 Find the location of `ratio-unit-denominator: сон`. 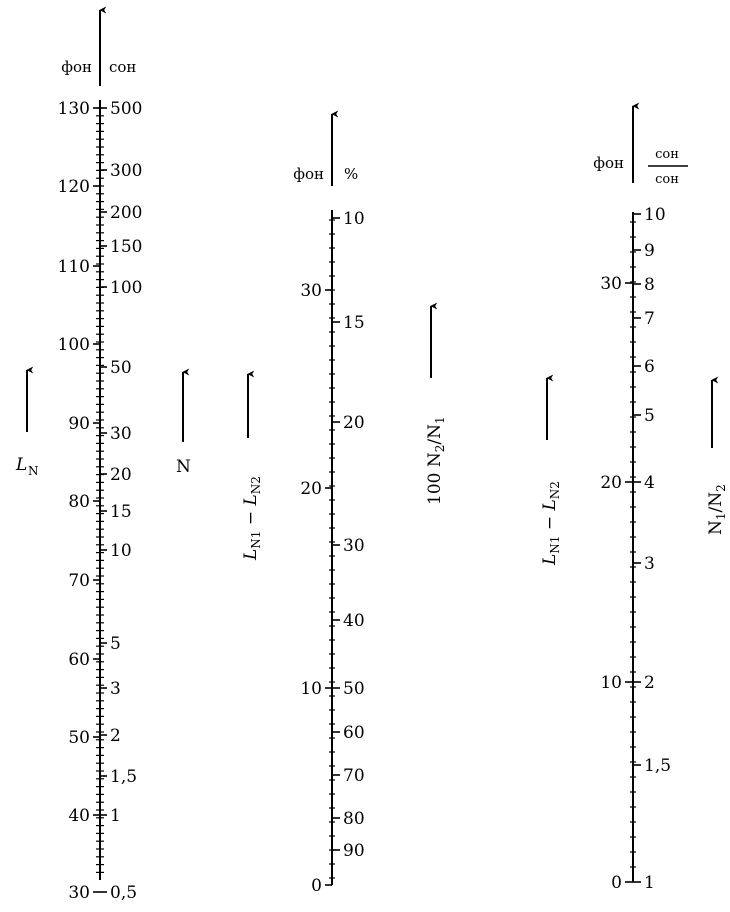

ratio-unit-denominator: сон is located at coordinates (667, 179).